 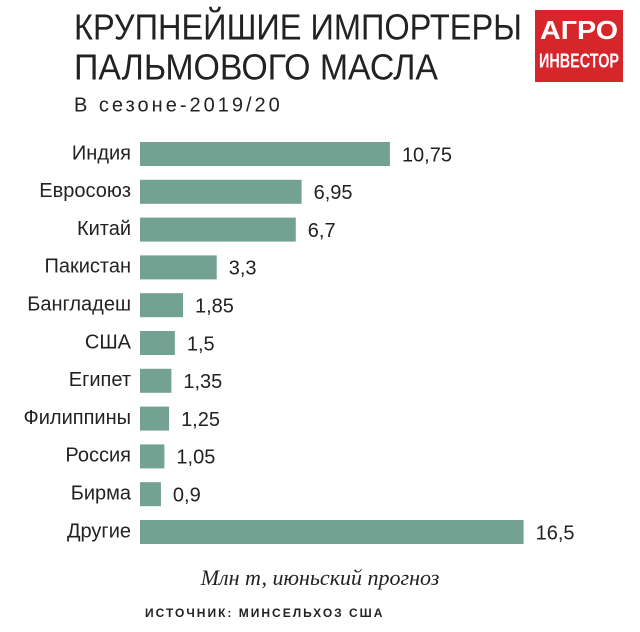 I want to click on category-label: Другие, so click(x=99, y=531).